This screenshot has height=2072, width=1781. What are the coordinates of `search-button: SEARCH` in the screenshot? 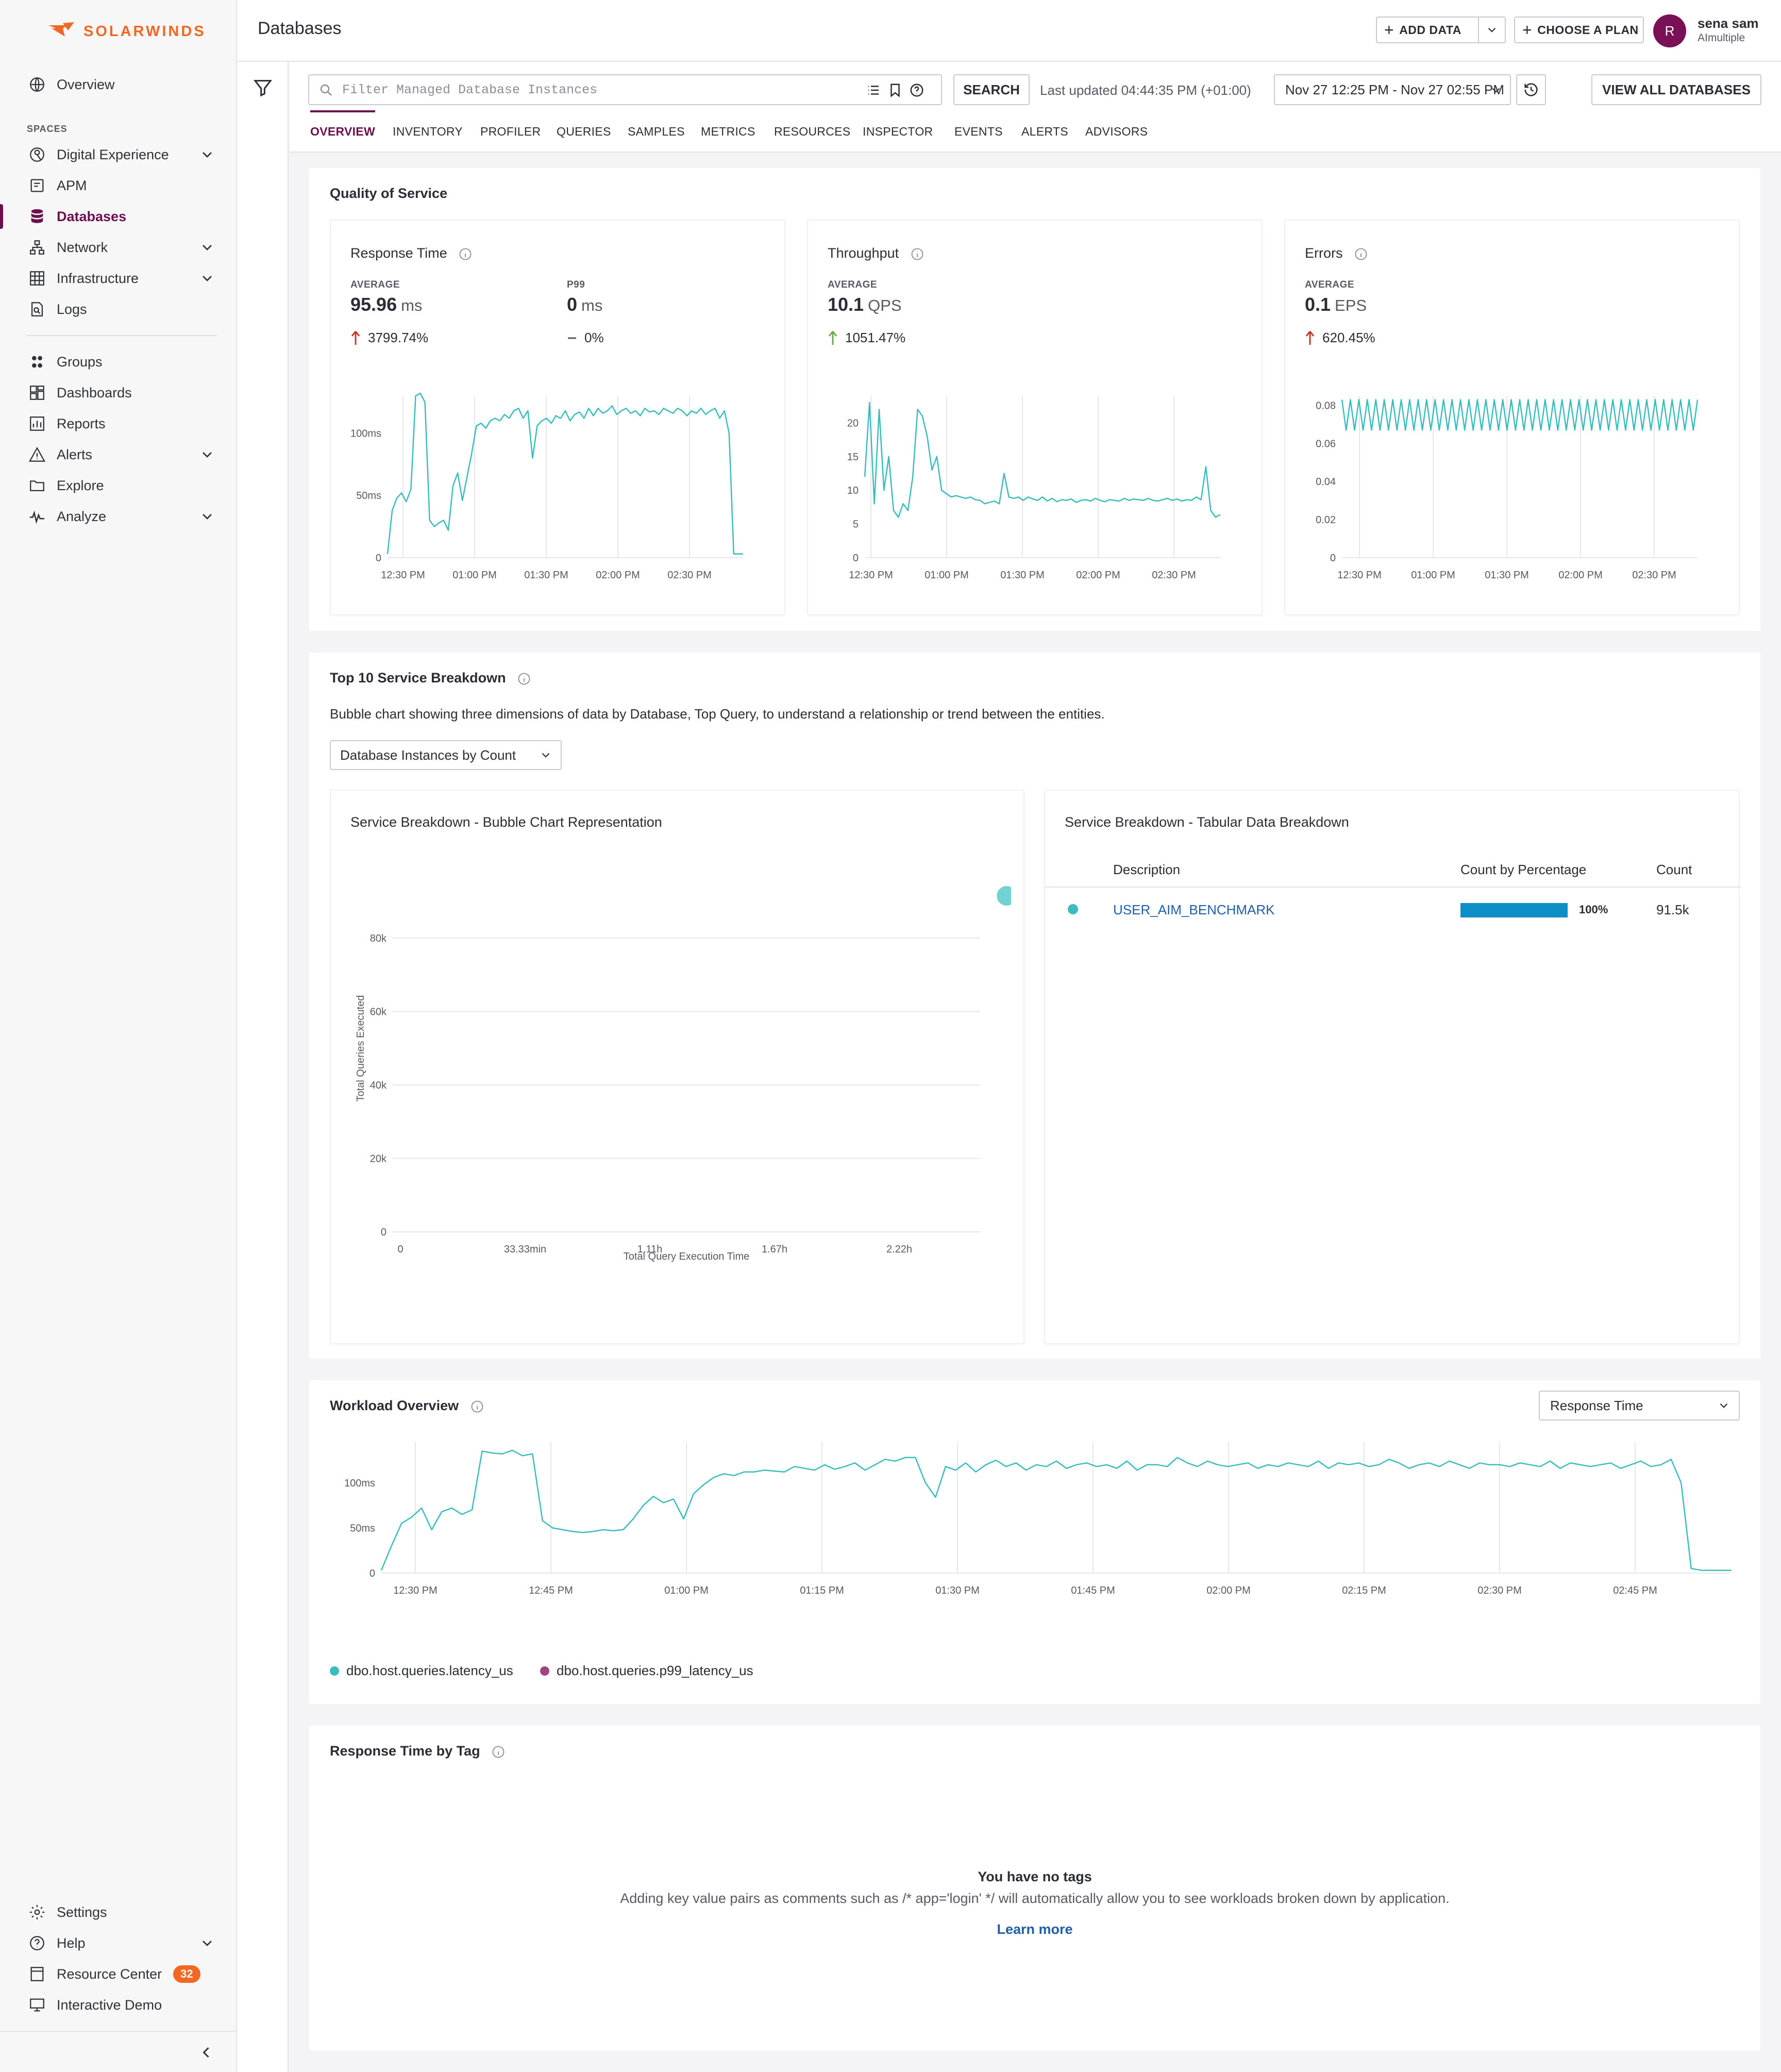 It's located at (991, 90).